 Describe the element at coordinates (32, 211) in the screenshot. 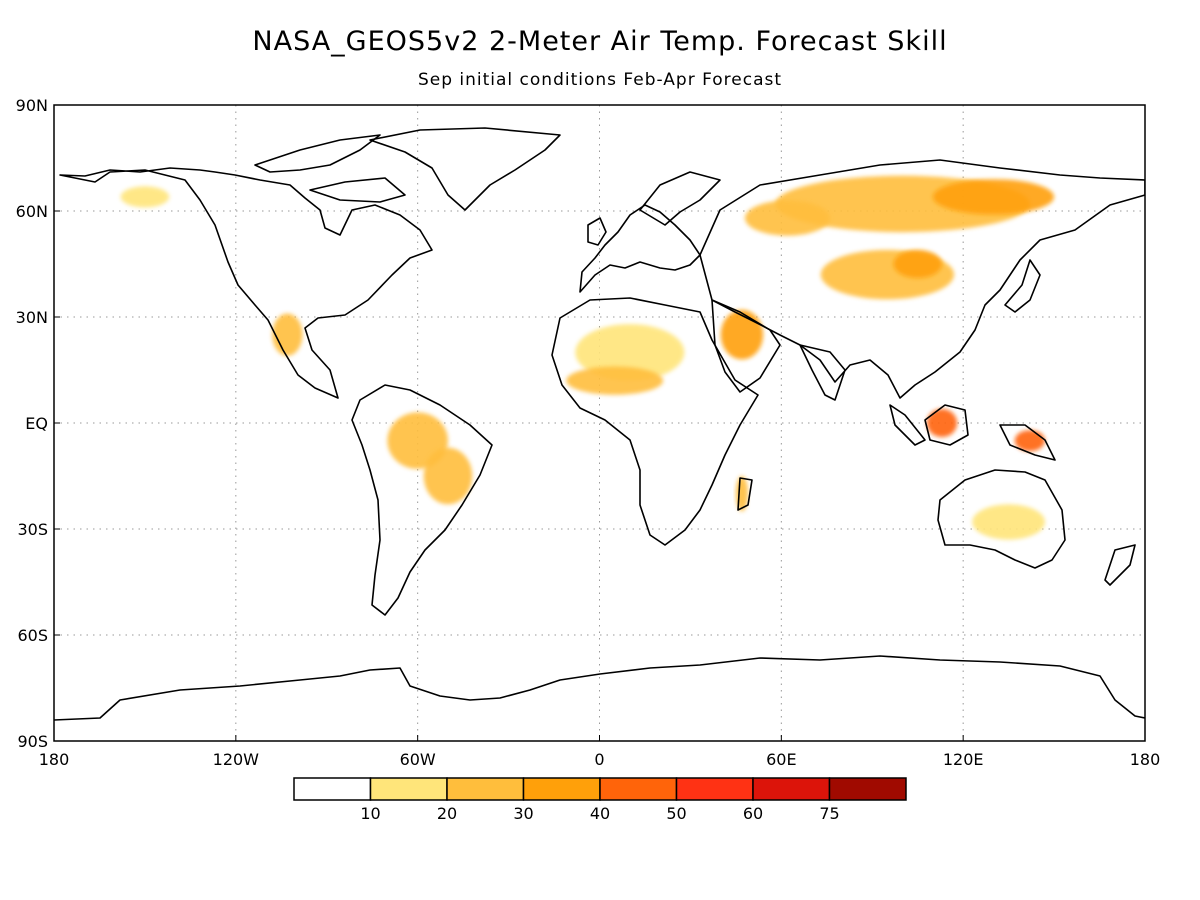

I see `lat-tick-label: 60N` at that location.